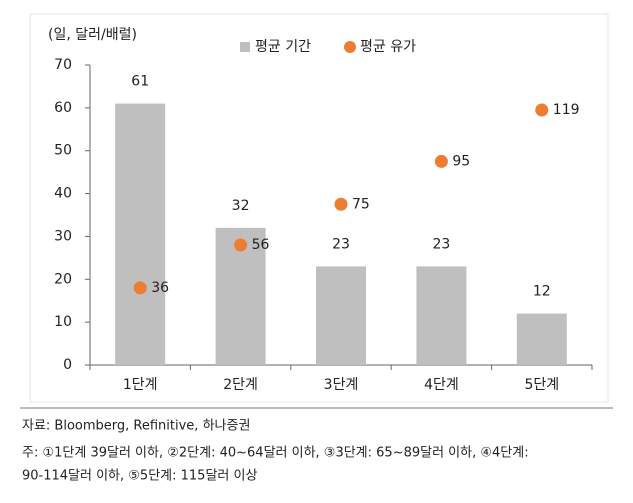 Image resolution: width=633 pixels, height=503 pixels. I want to click on data-label: 36, so click(160, 288).